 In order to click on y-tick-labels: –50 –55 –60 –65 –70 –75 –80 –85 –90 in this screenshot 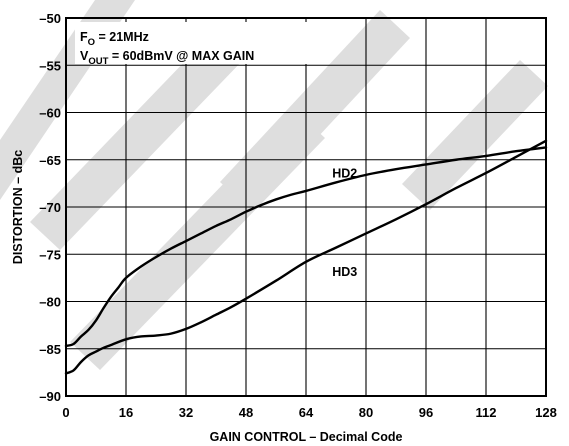, I will do `click(50, 207)`.